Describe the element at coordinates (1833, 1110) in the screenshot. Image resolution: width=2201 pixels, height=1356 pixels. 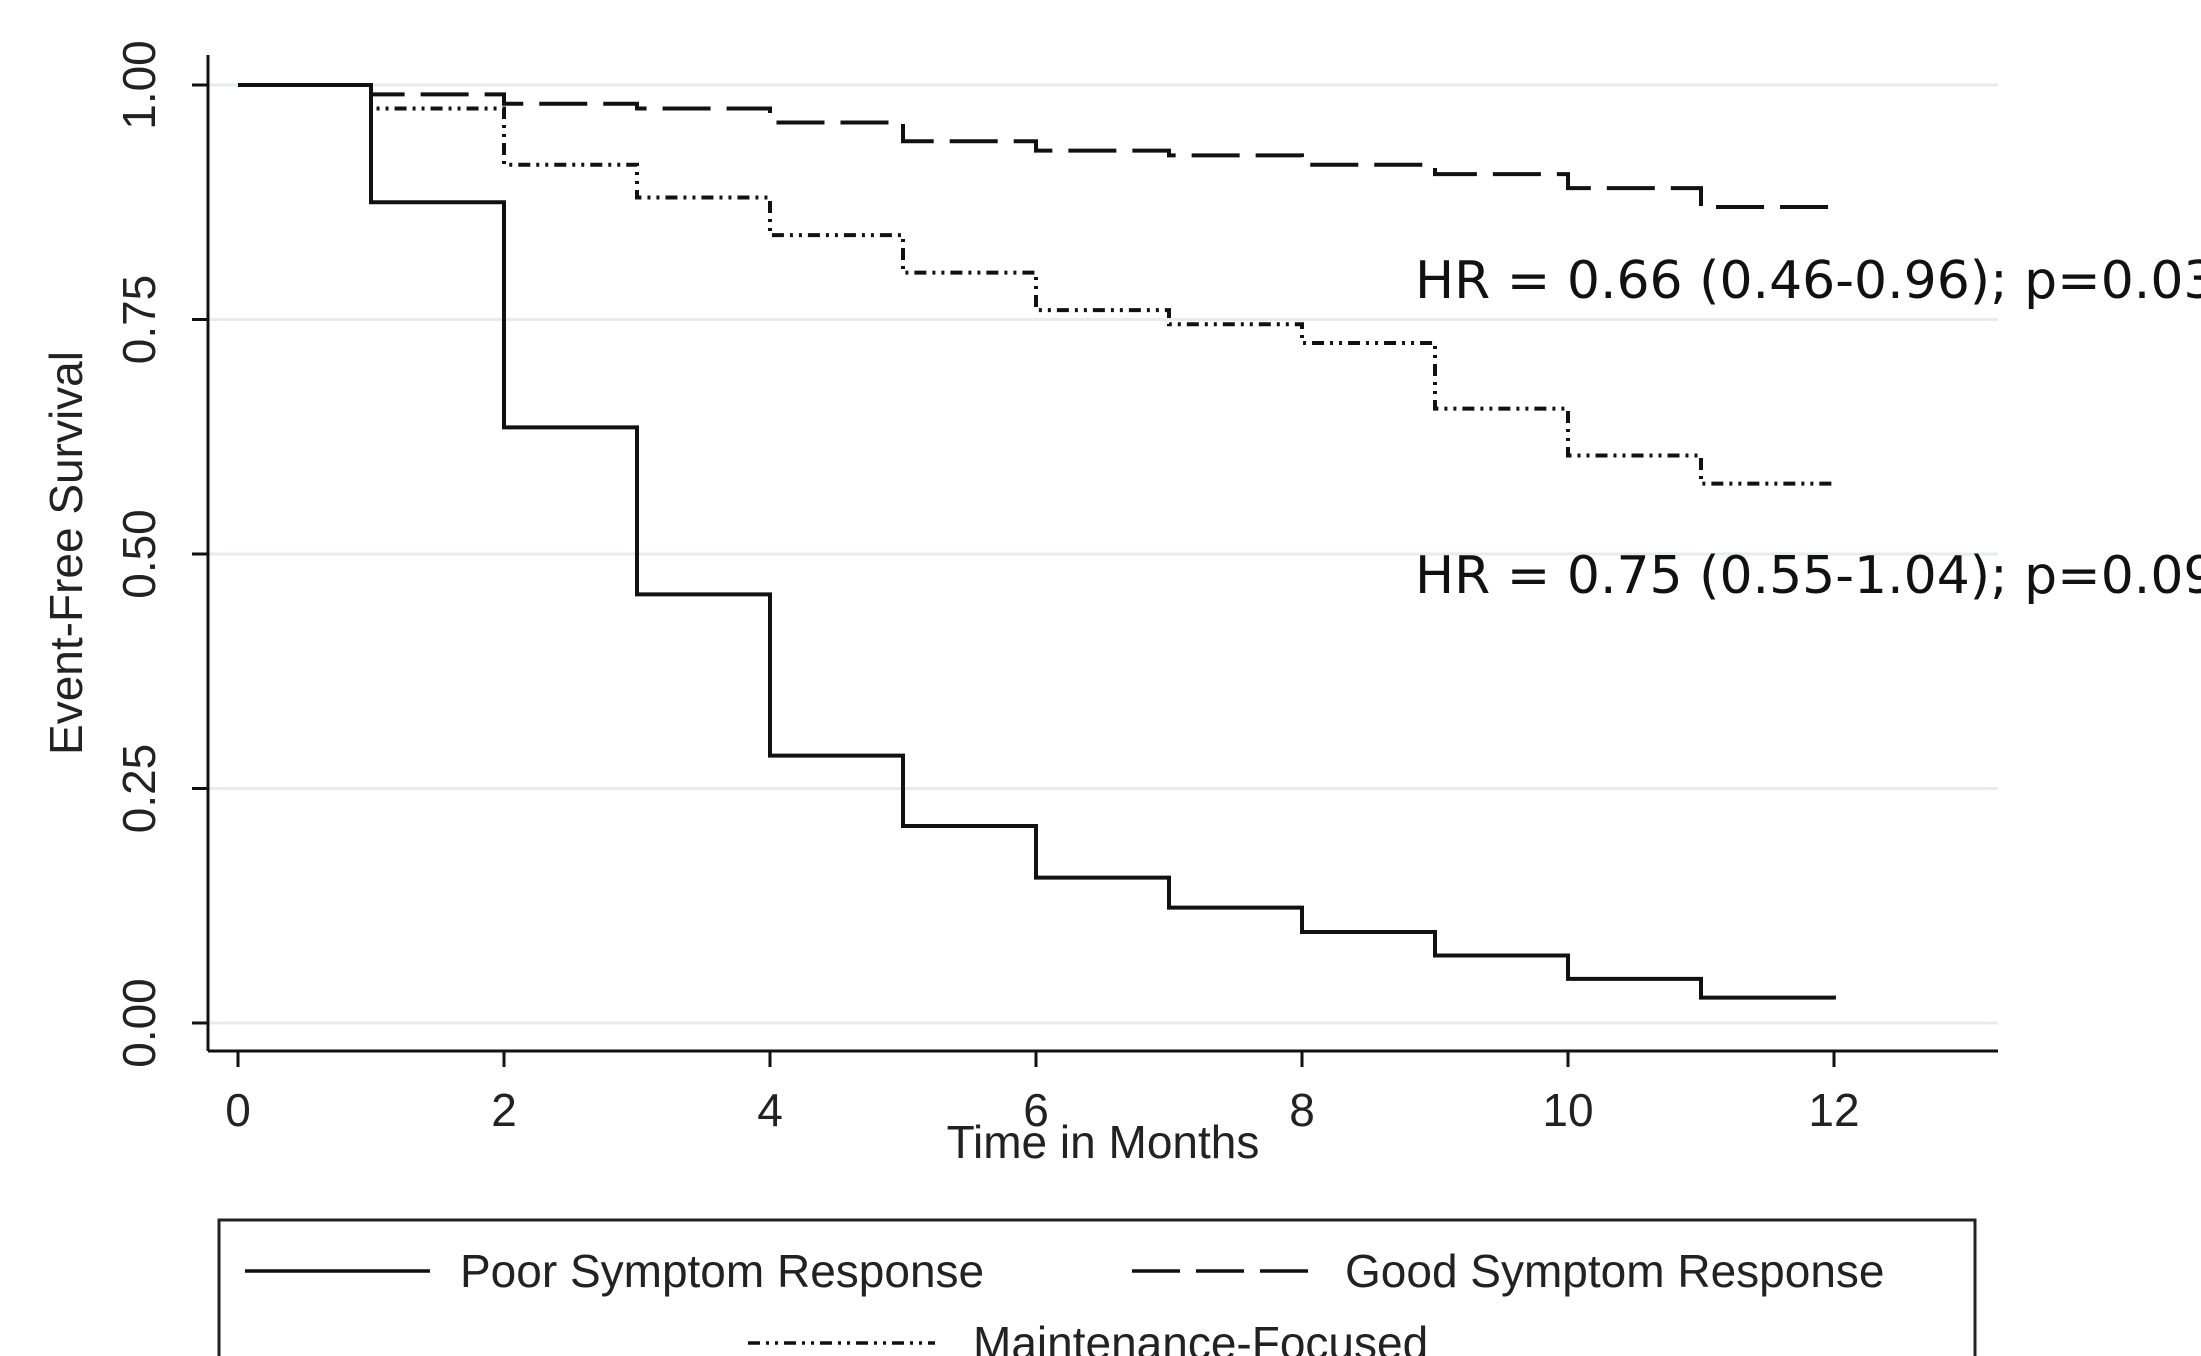
I see `x-tick-label: 12` at that location.